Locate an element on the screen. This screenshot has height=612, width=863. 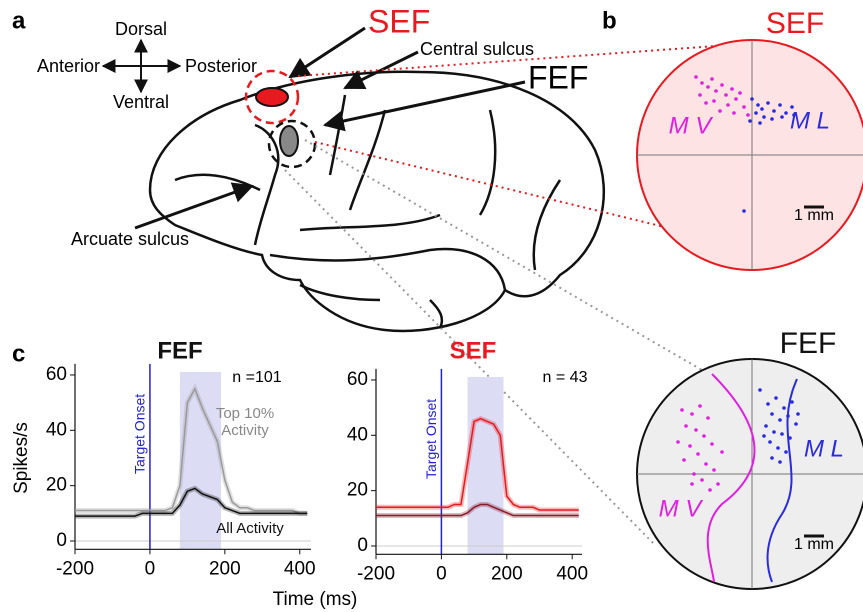
sef-area is located at coordinates (272, 97).